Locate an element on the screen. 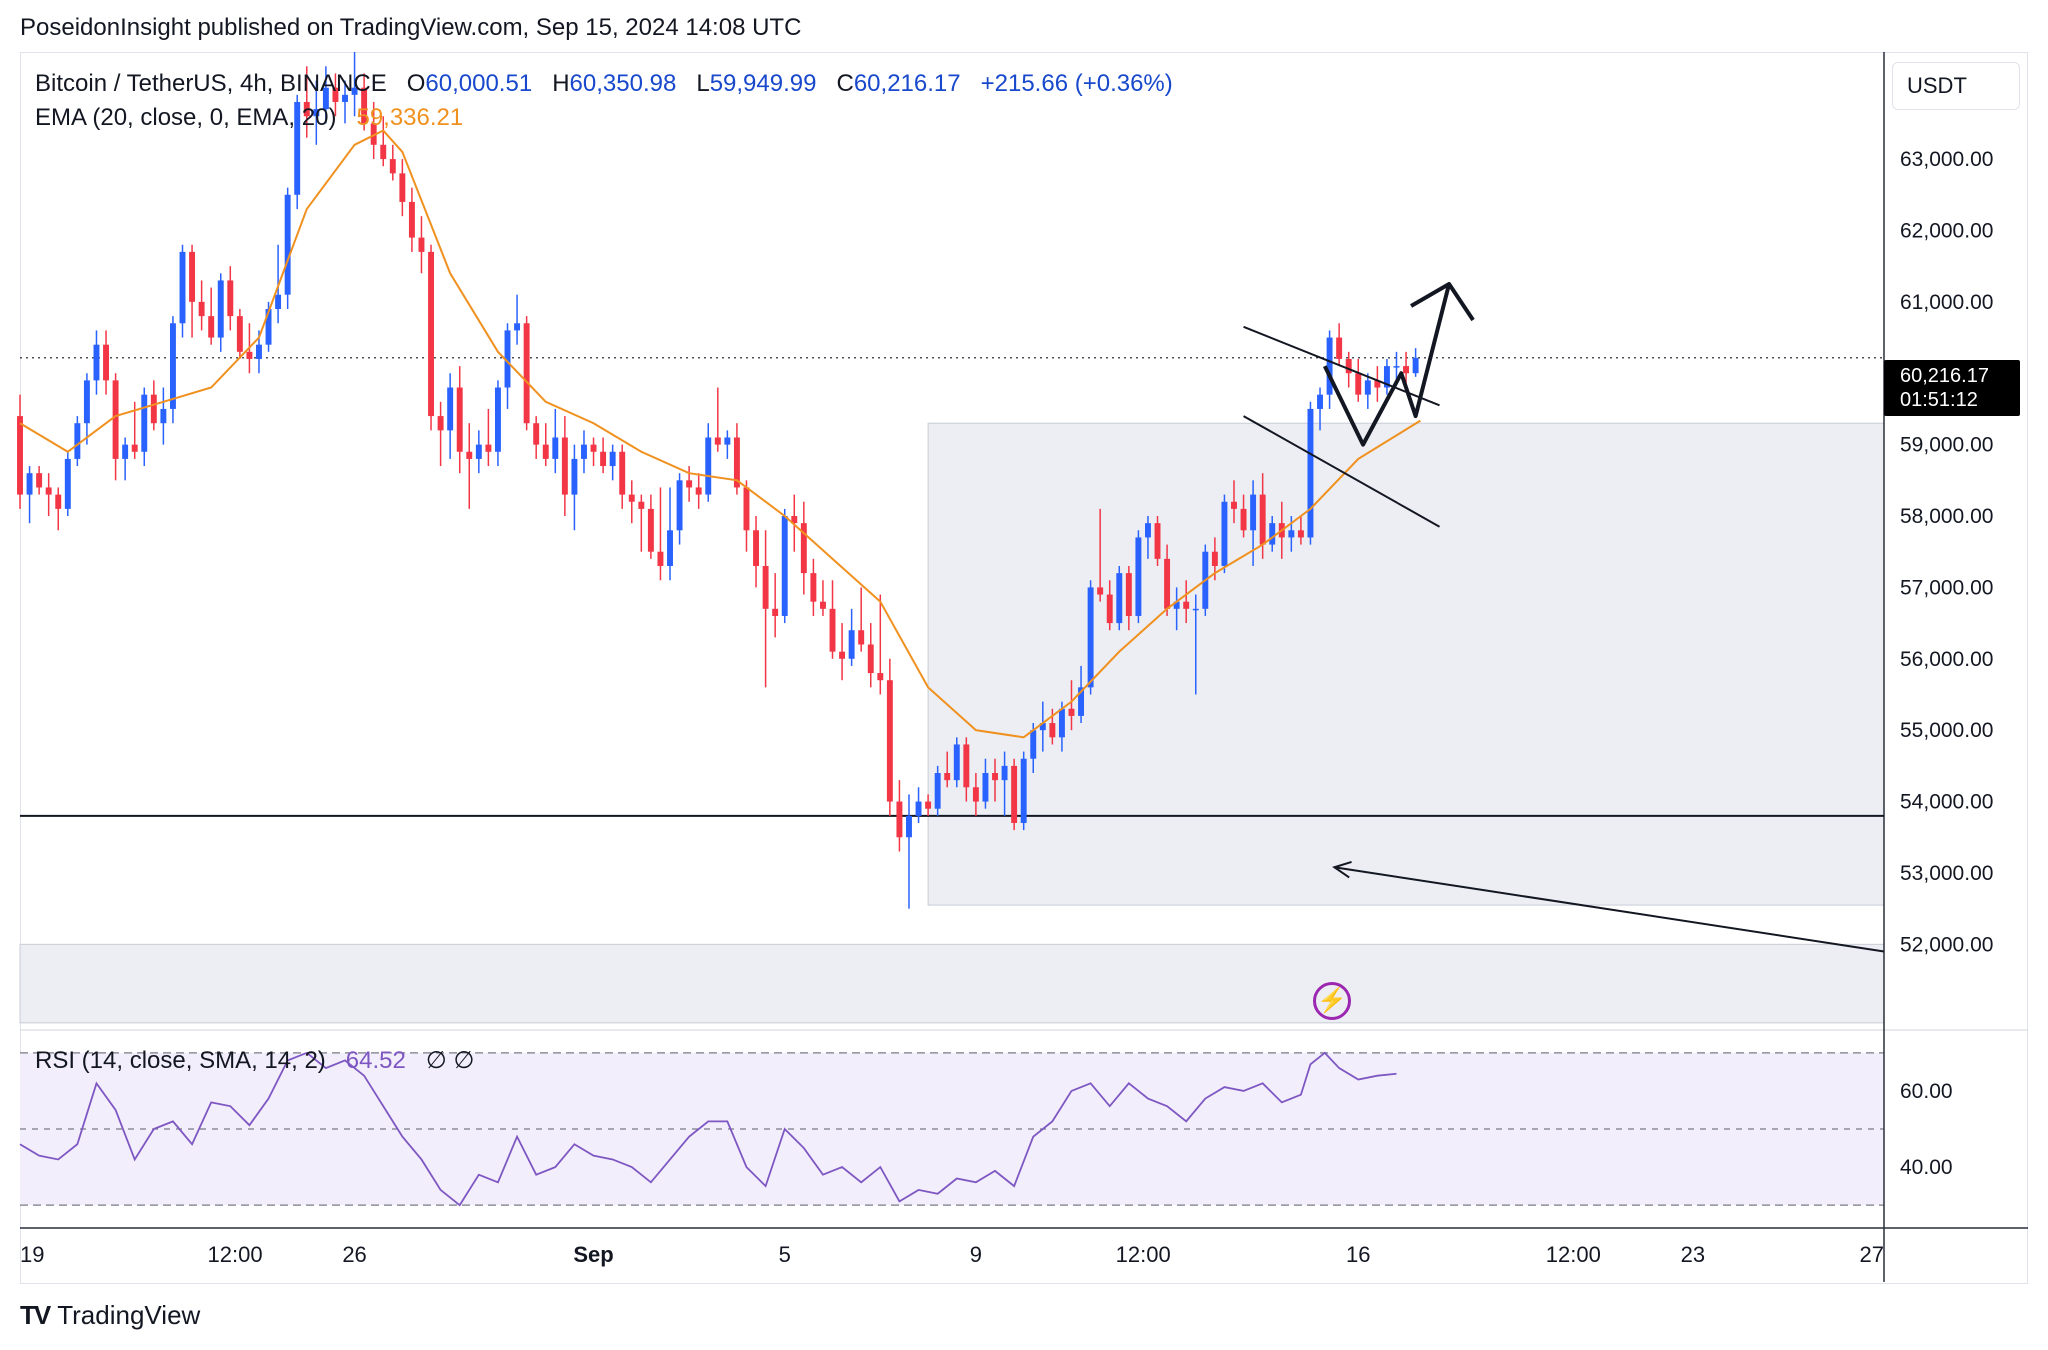 The image size is (2048, 1350). symbol-label: Bitcoin / TetherUS, 4h, BINANCE is located at coordinates (211, 83).